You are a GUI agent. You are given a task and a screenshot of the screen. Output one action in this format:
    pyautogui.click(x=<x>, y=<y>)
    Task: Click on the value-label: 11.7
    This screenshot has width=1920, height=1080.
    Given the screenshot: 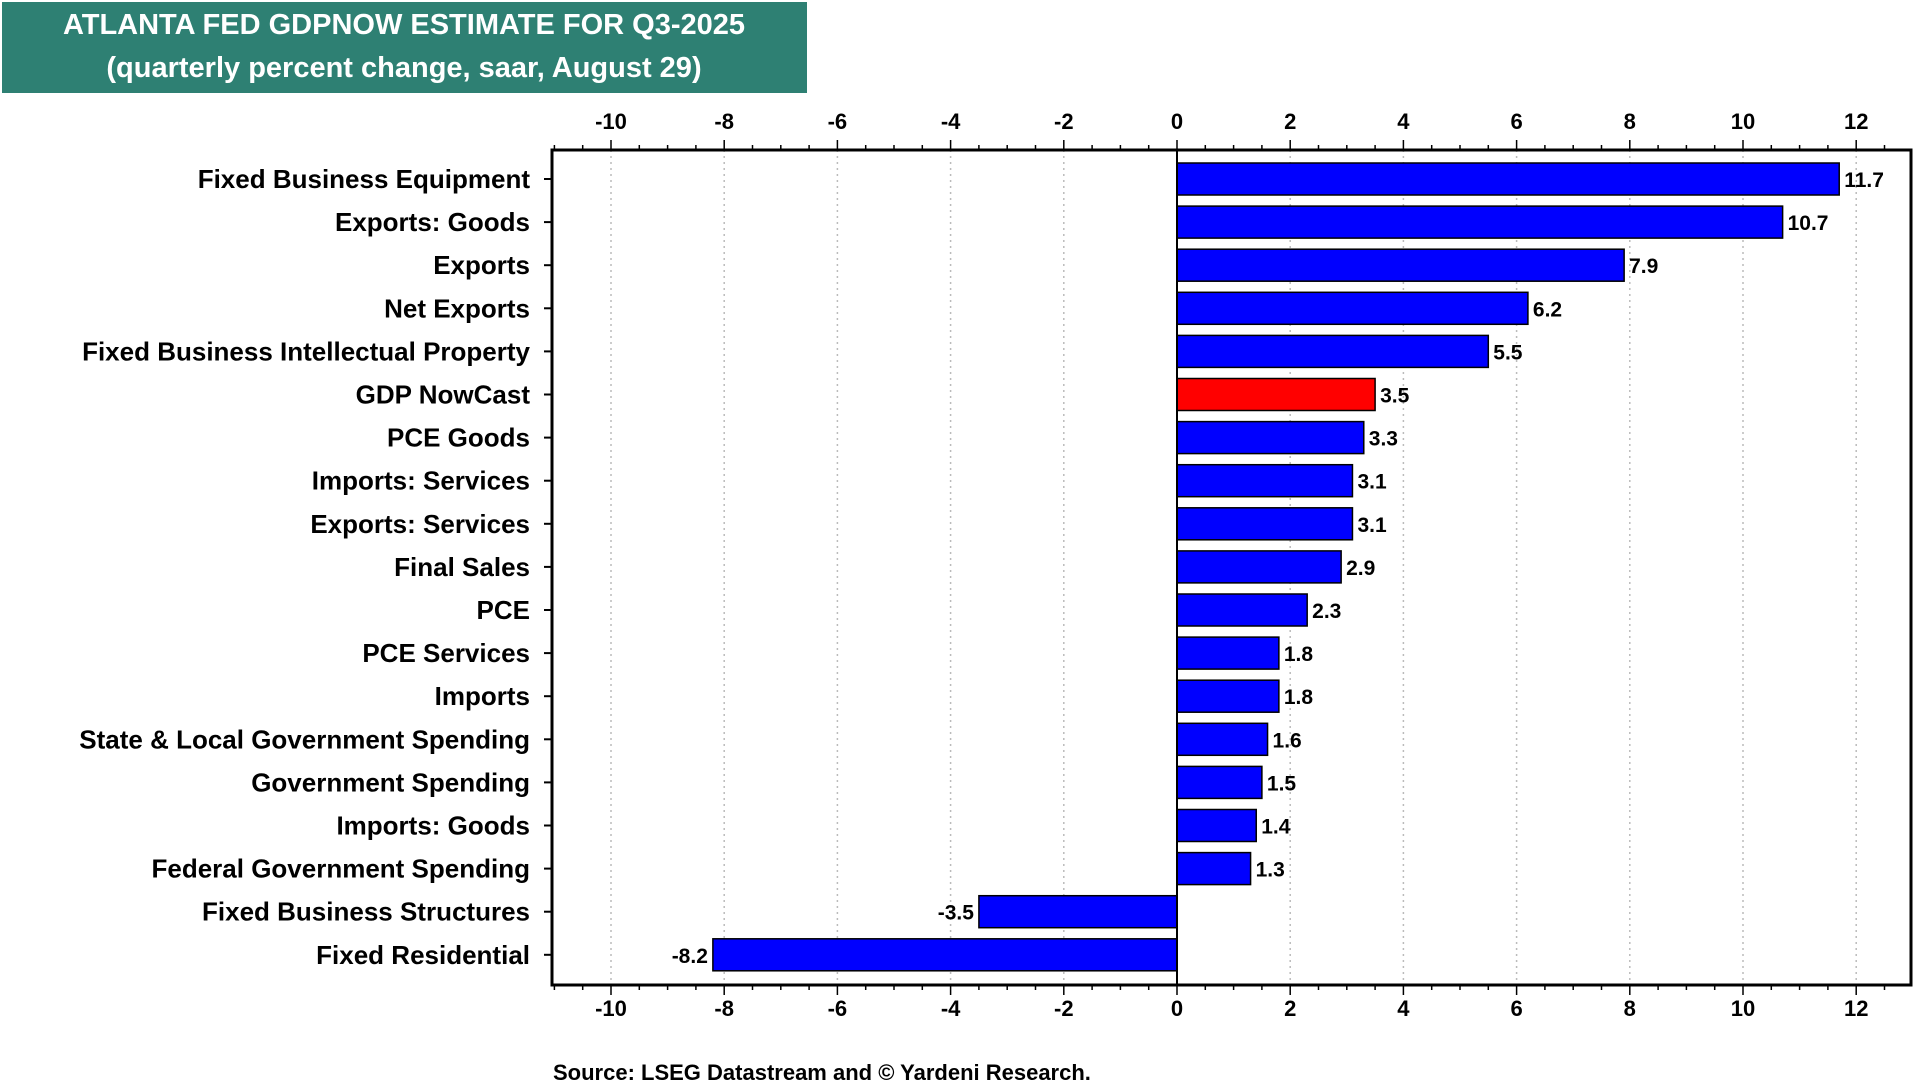 What is the action you would take?
    pyautogui.click(x=1864, y=180)
    